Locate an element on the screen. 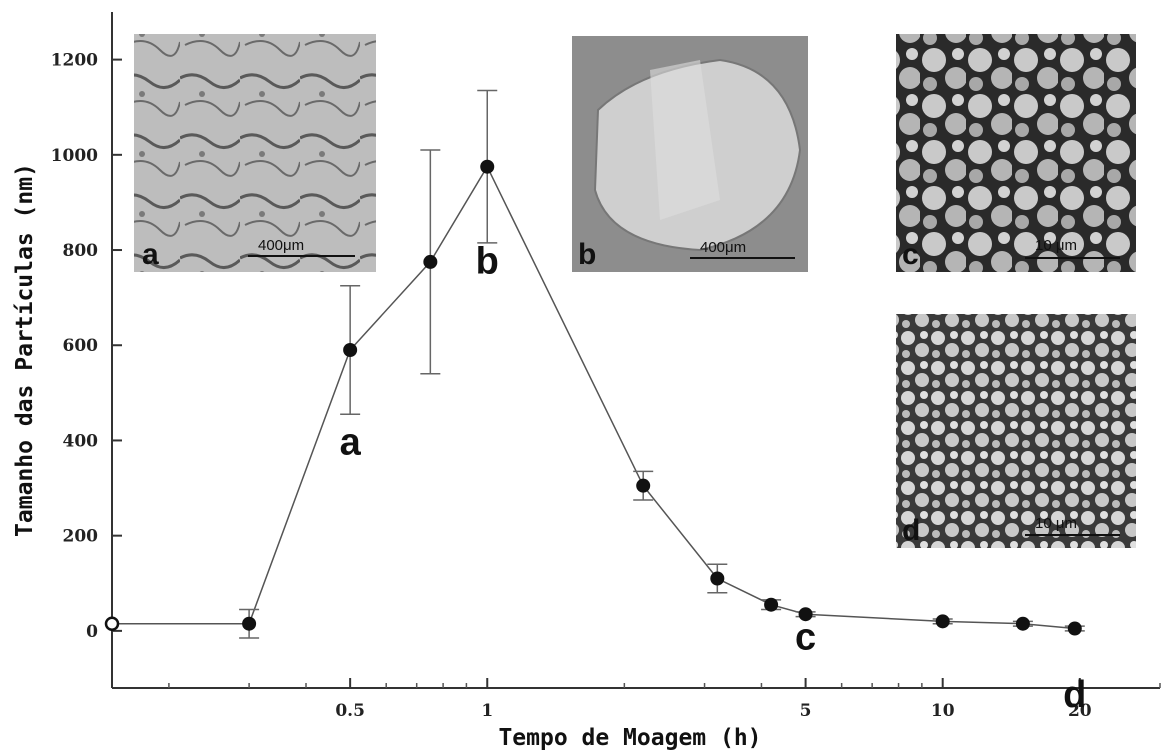 This screenshot has height=751, width=1161. x-tick-label: 0.5 is located at coordinates (350, 711).